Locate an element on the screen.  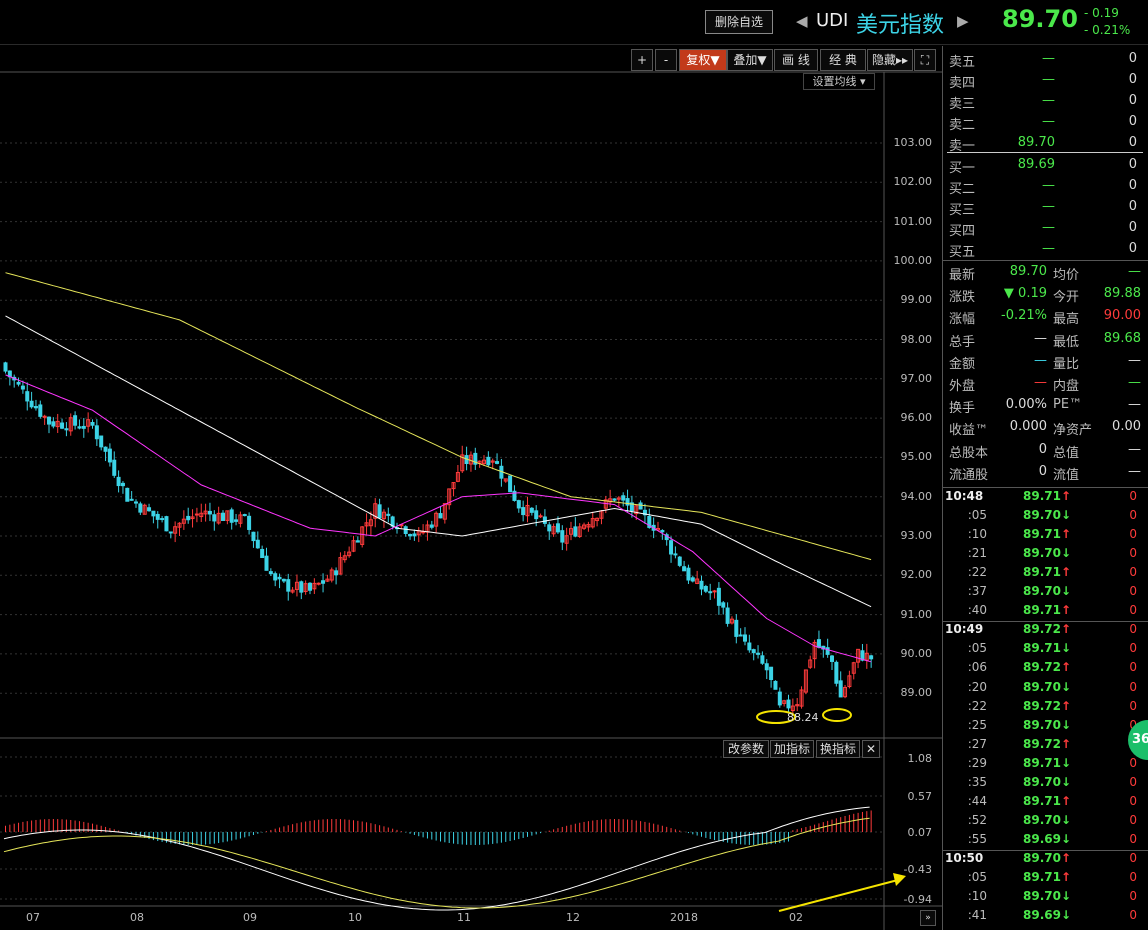
overlay-dropdown: 叠加▼ is located at coordinates (750, 60).